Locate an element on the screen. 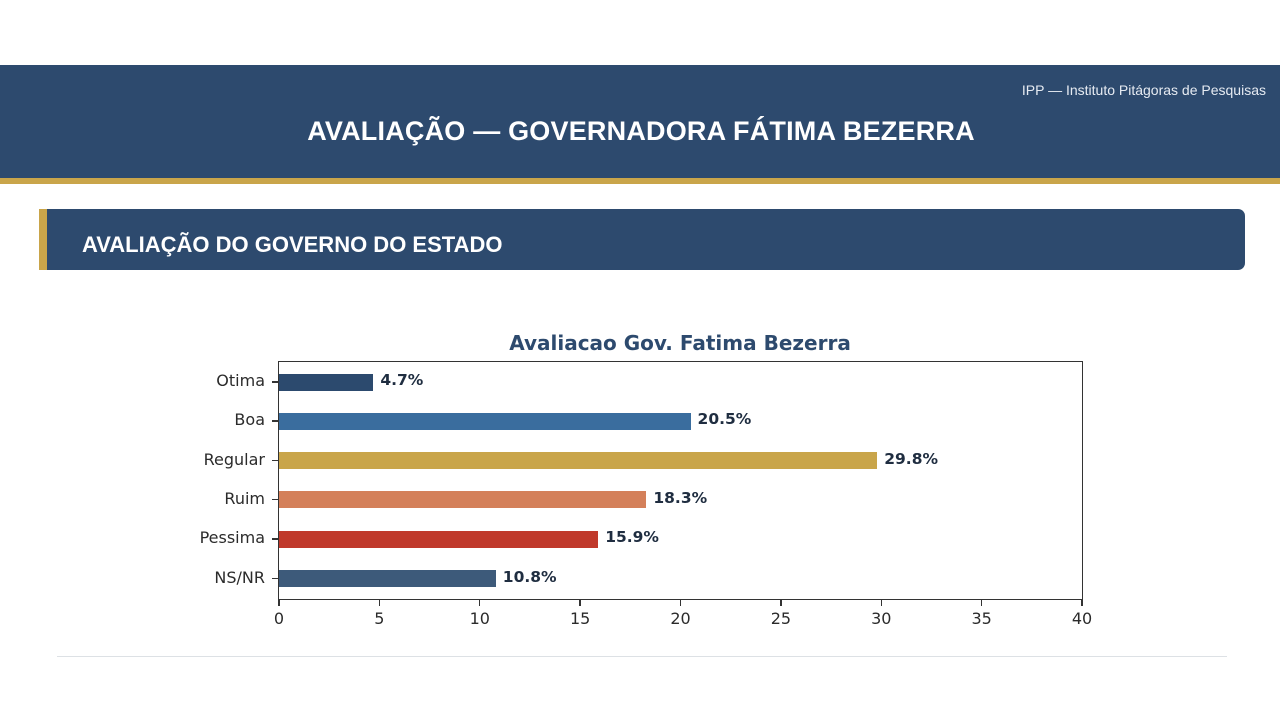  x-tick-label: 10 is located at coordinates (479, 618).